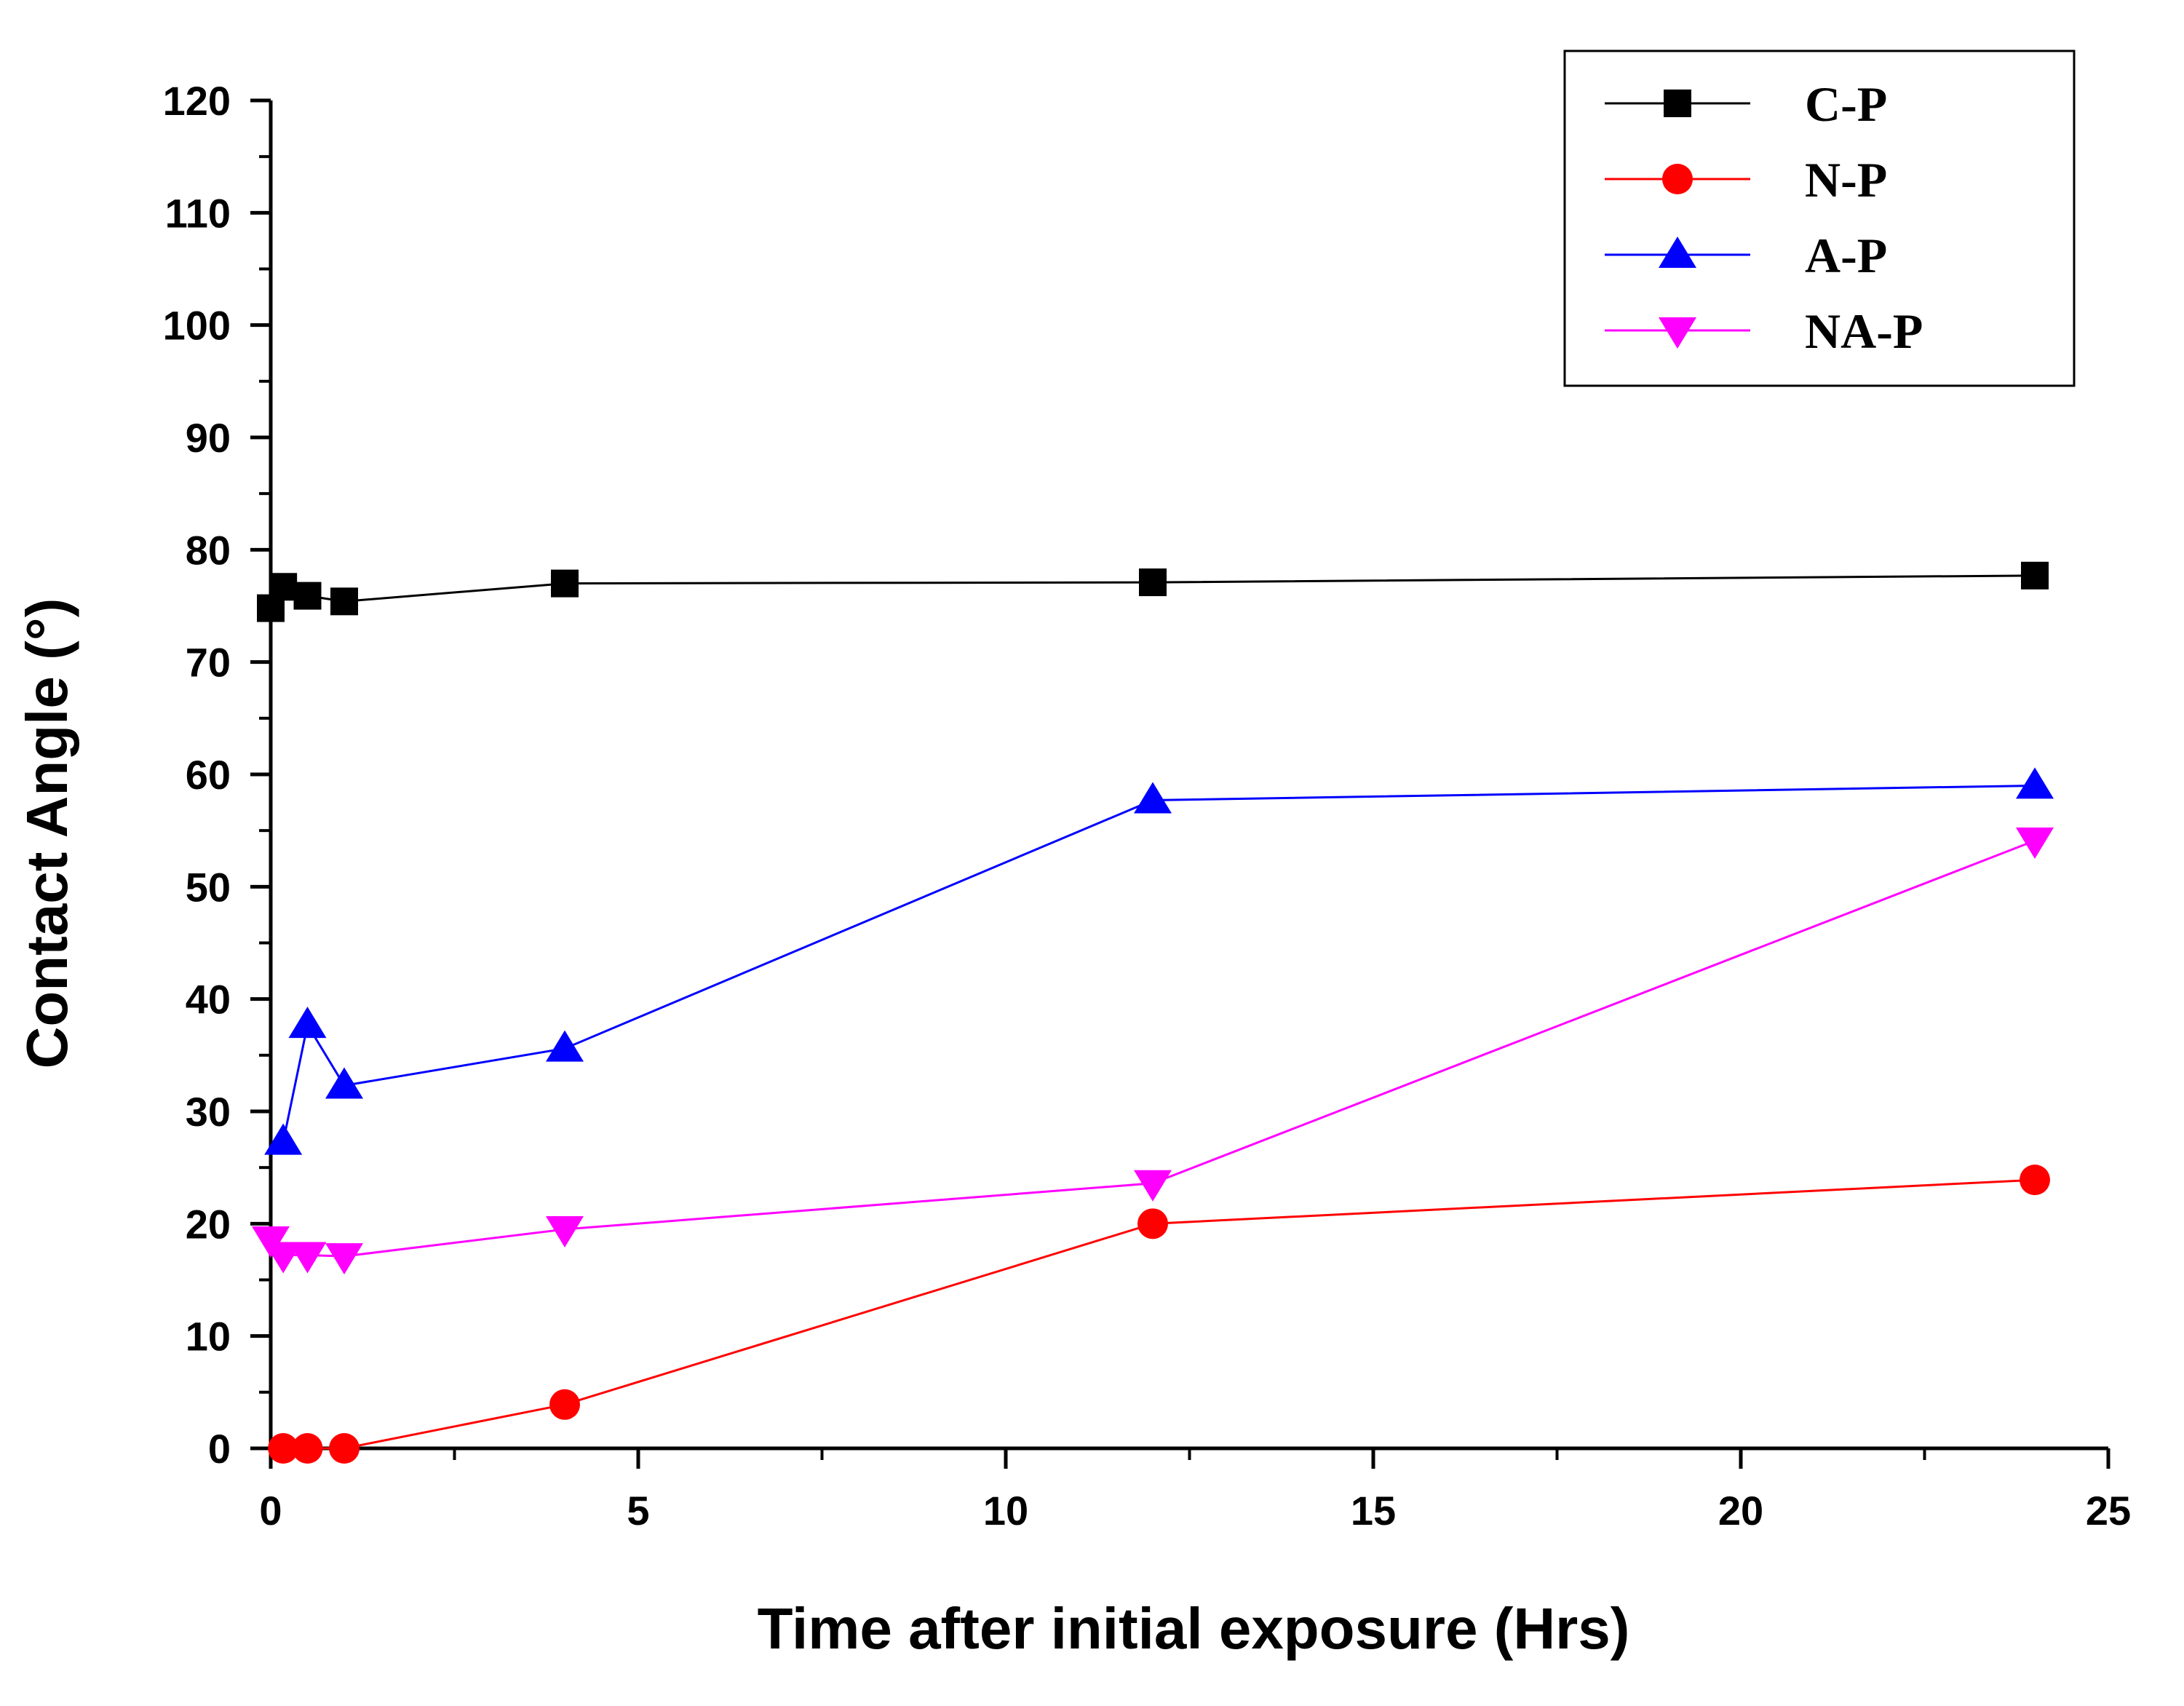 The width and height of the screenshot is (2184, 1706). I want to click on x-tick-label: 20, so click(1741, 1511).